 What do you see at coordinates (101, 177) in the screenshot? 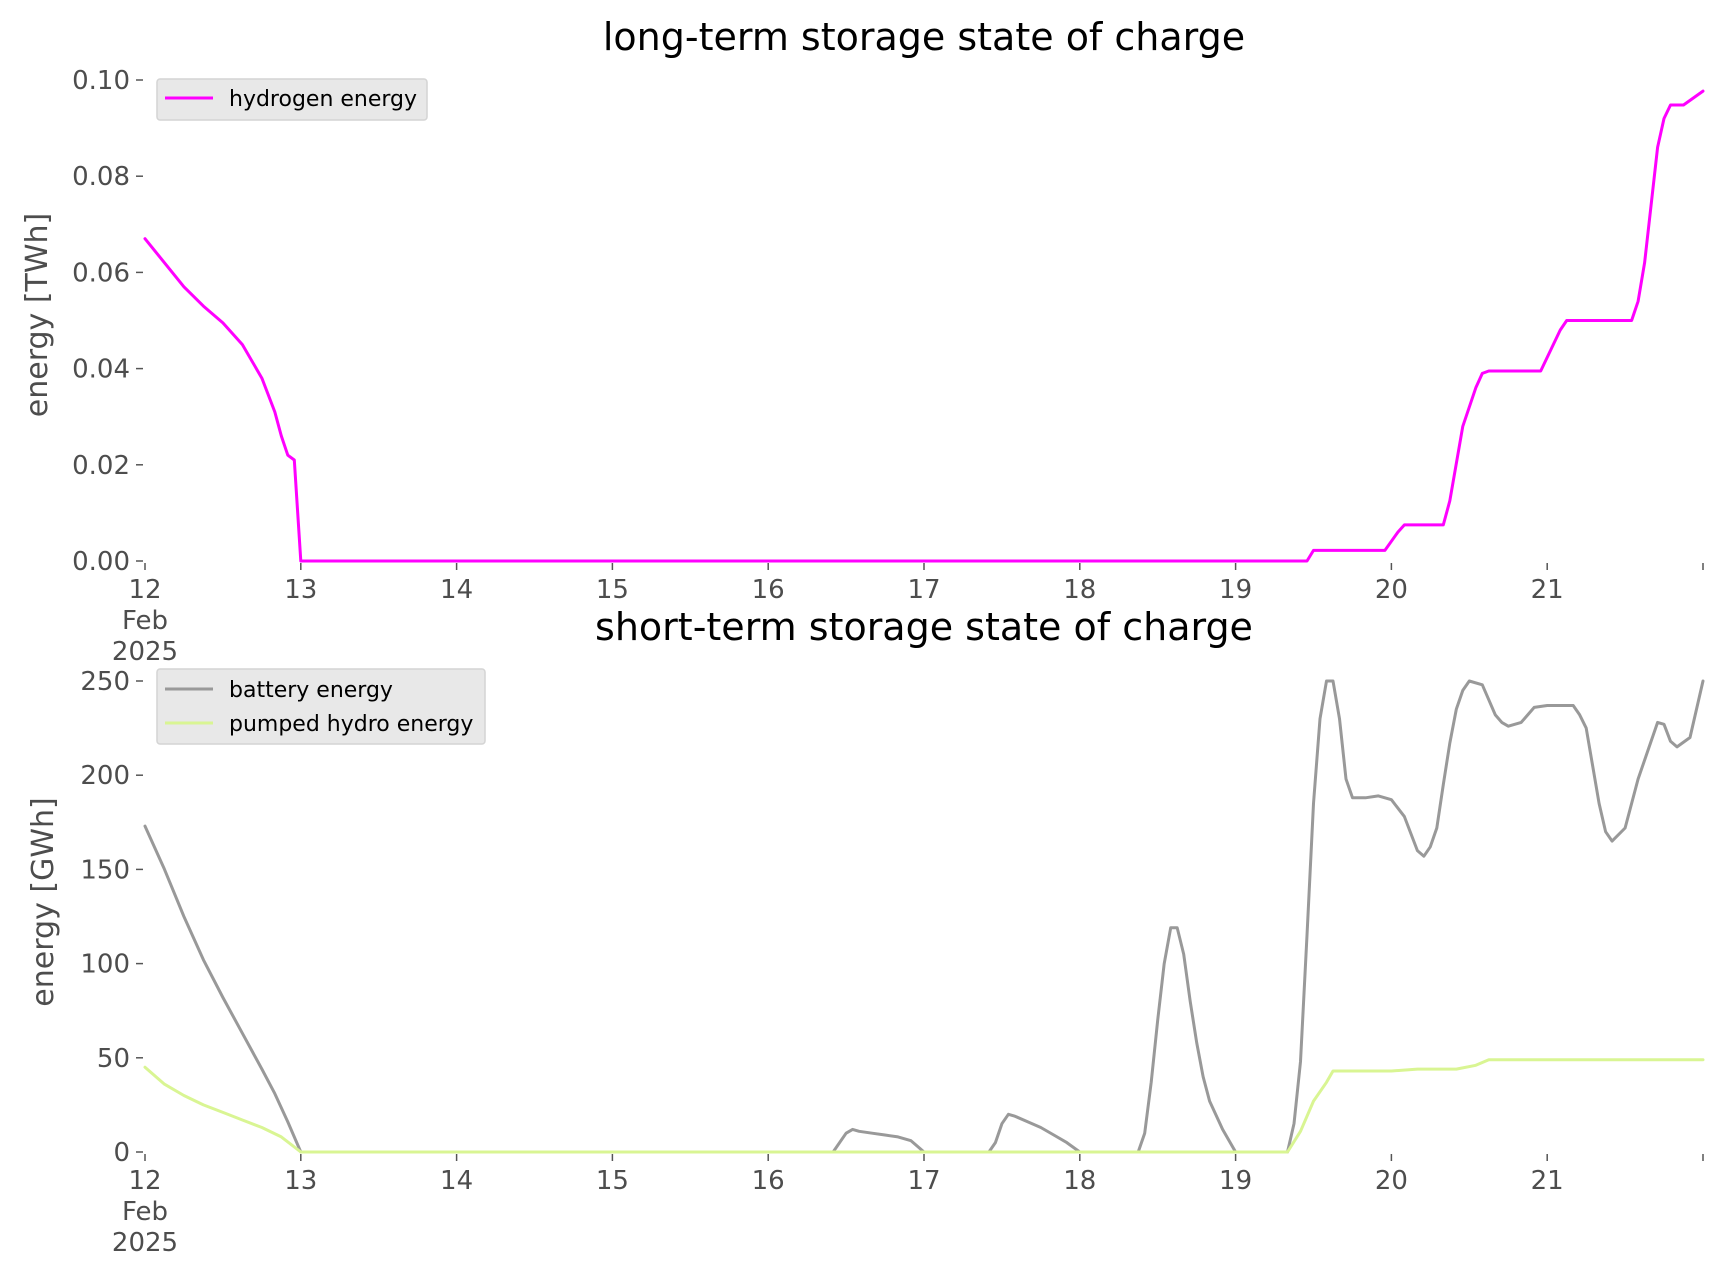
I see `y-tick-label: 0.08` at bounding box center [101, 177].